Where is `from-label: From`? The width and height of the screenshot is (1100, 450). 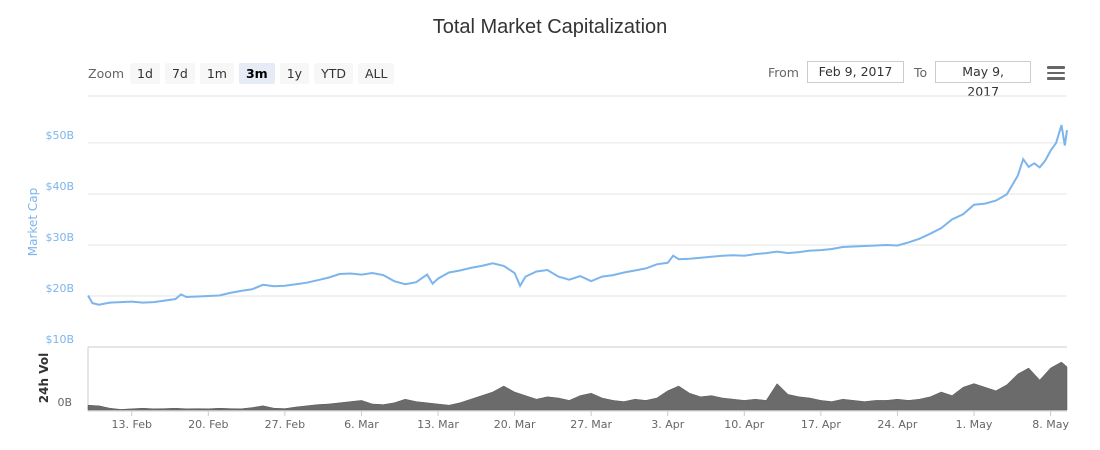
from-label: From is located at coordinates (783, 72).